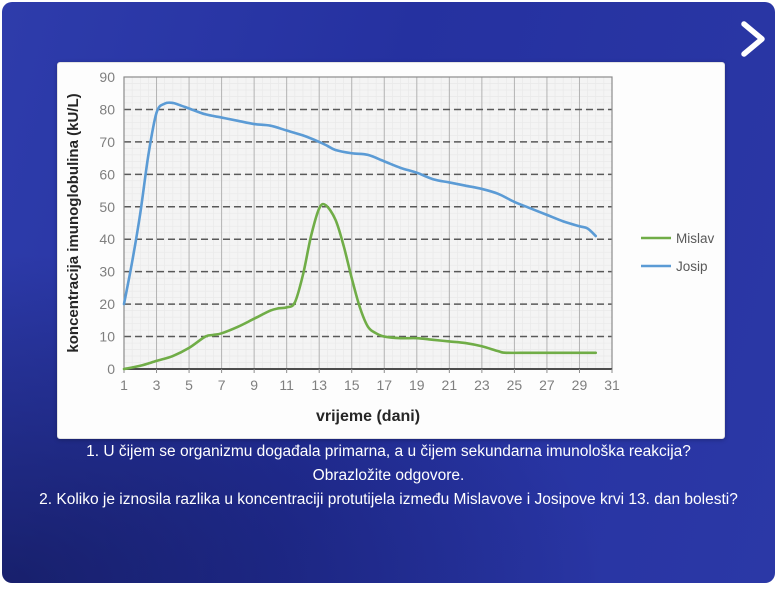 This screenshot has height=592, width=781. Describe the element at coordinates (107, 337) in the screenshot. I see `y-tick-label: 10` at that location.